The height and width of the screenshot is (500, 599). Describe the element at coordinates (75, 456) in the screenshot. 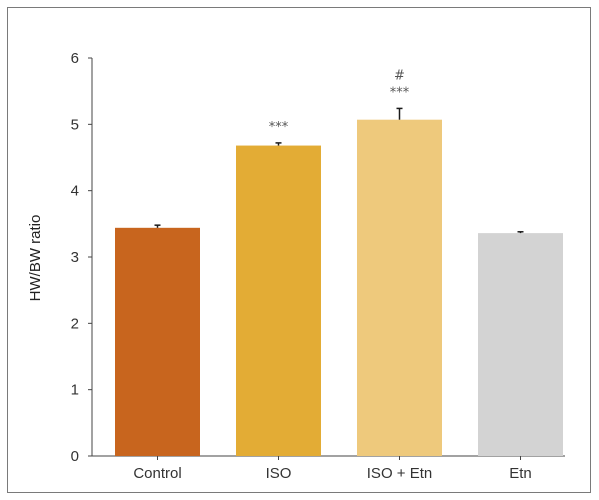

I see `y-tick-label: 0` at that location.